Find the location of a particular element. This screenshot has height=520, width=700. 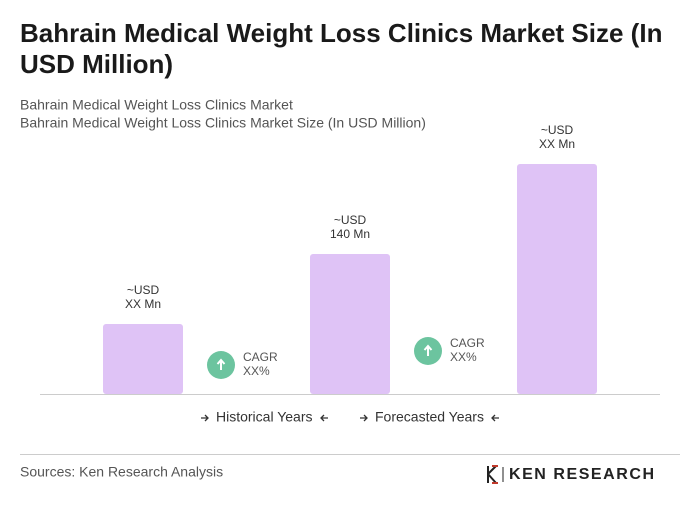

legend-label: Forecasted Years is located at coordinates (429, 417).